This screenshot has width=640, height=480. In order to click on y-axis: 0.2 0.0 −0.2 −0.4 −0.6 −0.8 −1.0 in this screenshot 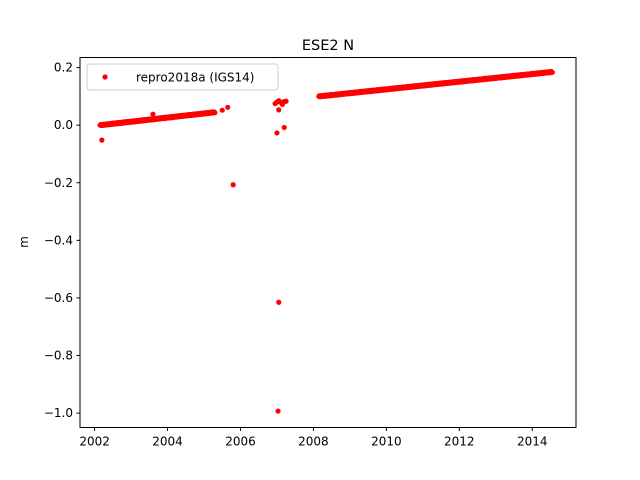, I will do `click(62, 240)`.